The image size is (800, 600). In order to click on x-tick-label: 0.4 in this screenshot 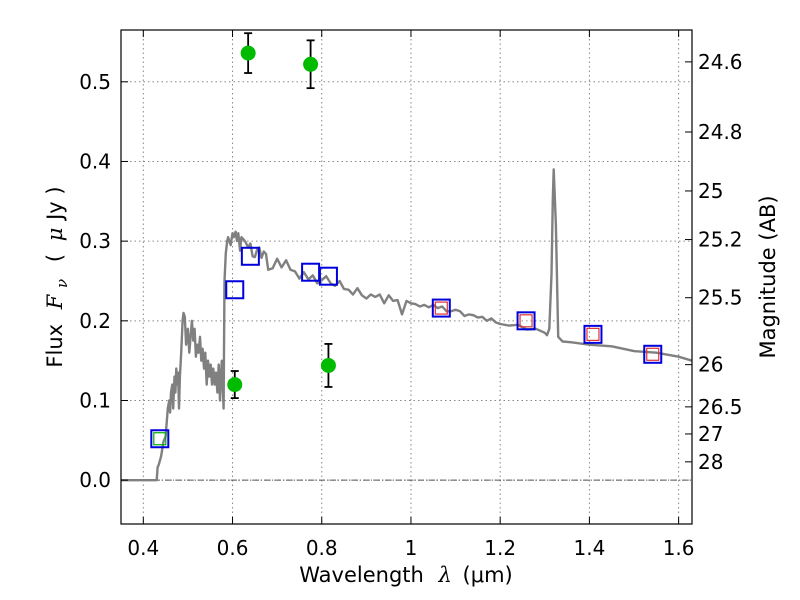, I will do `click(143, 548)`.